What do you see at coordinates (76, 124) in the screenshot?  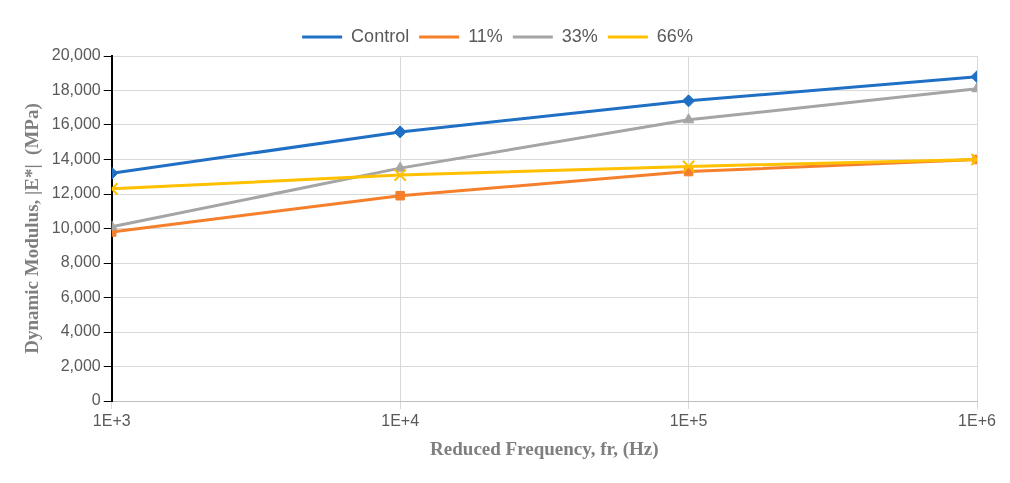 I see `y-tick-label: 16,000` at bounding box center [76, 124].